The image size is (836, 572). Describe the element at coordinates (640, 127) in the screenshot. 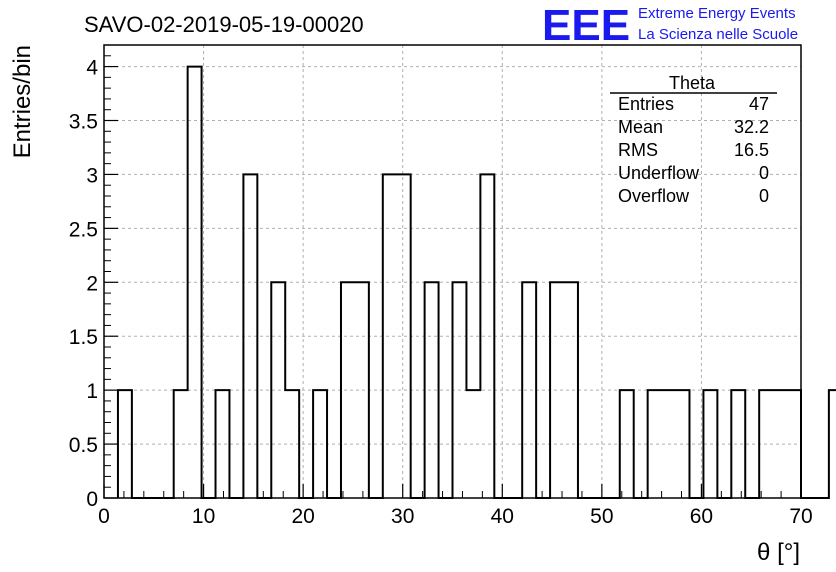

I see `stats-label: Mean` at that location.